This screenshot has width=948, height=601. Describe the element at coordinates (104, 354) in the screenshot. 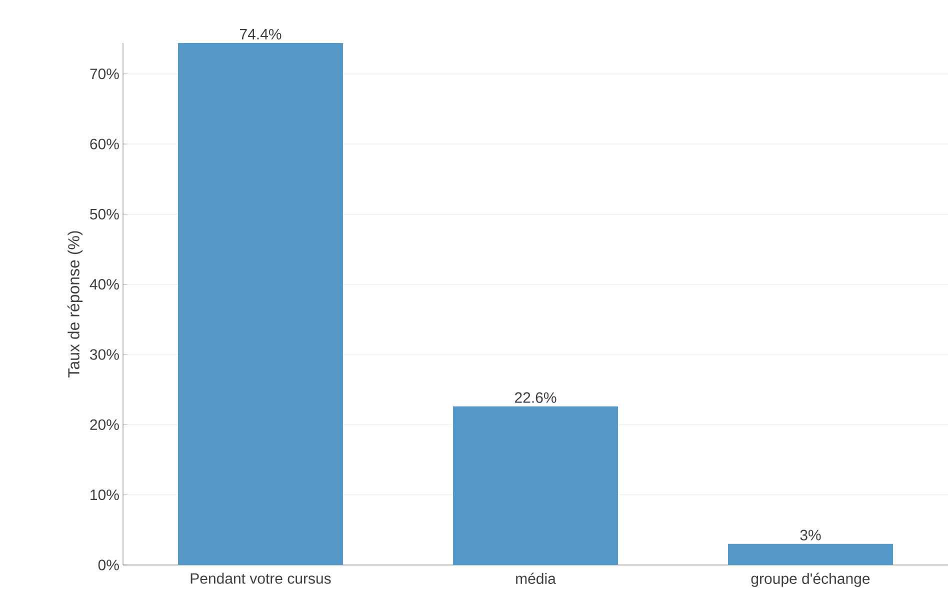

I see `y-tick-label: 30%` at that location.